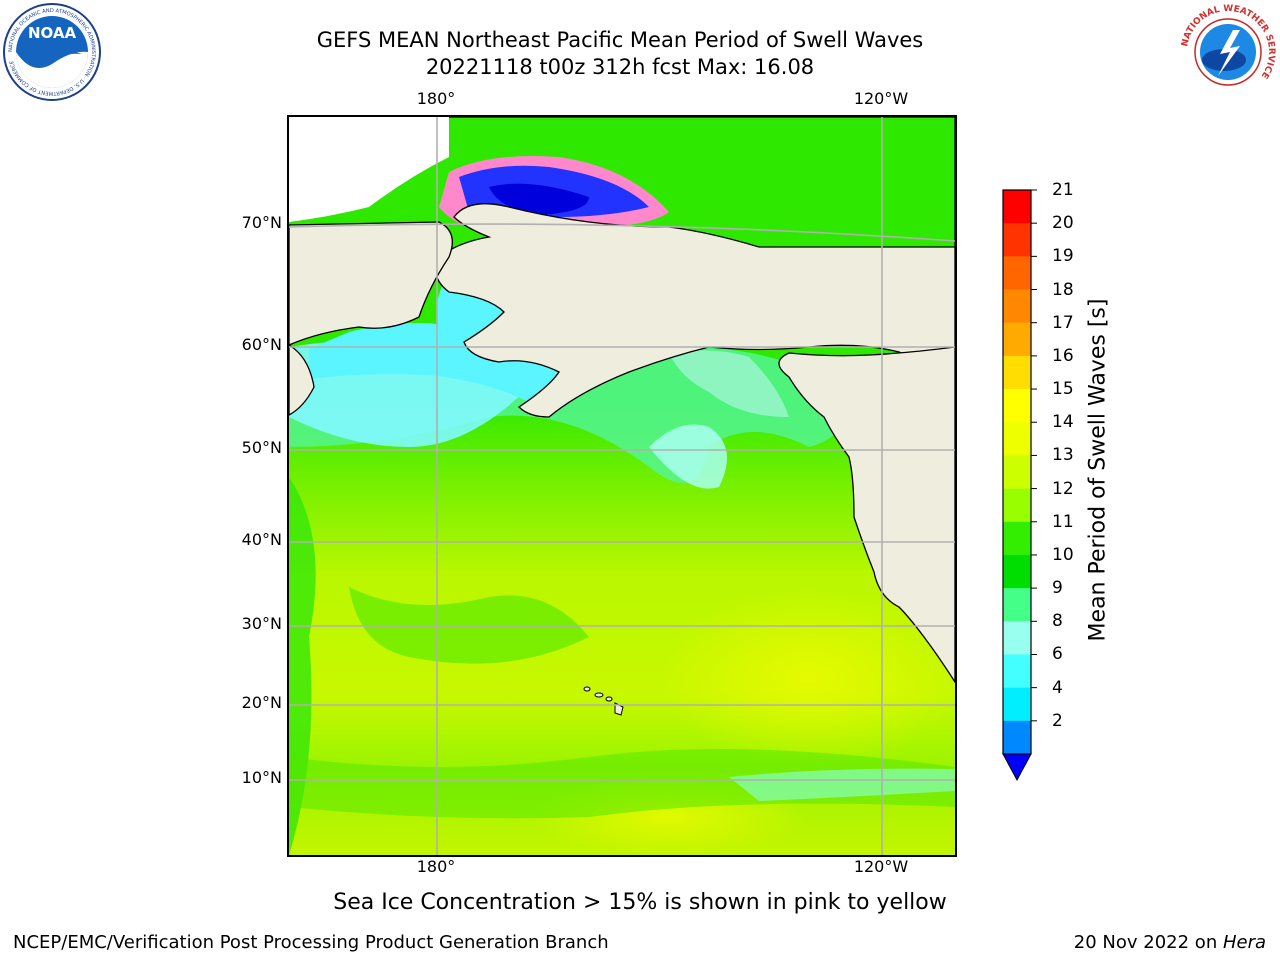 The width and height of the screenshot is (1280, 960). What do you see at coordinates (1063, 190) in the screenshot?
I see `colorbar-tick-label: 21` at bounding box center [1063, 190].